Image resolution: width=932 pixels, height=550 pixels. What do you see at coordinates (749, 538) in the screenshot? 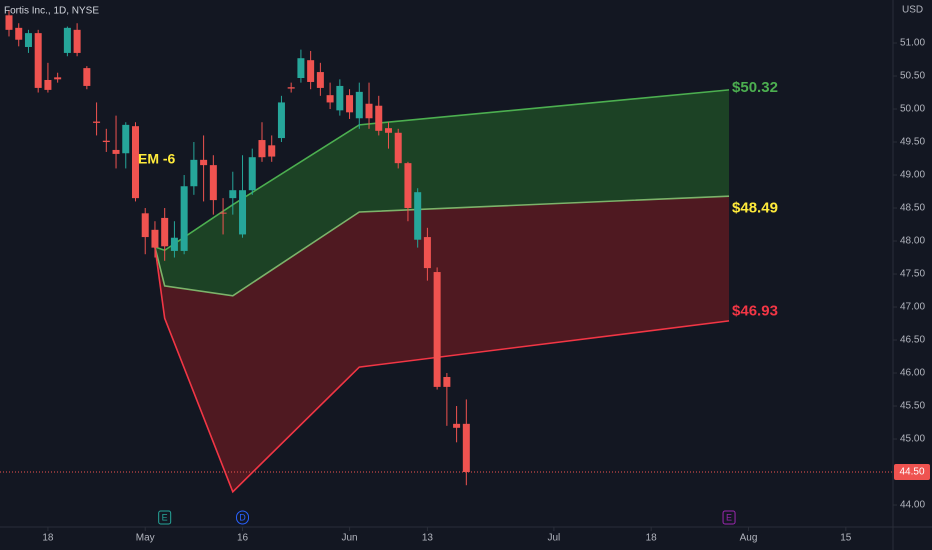
I see `x-tick-label: Aug` at bounding box center [749, 538].